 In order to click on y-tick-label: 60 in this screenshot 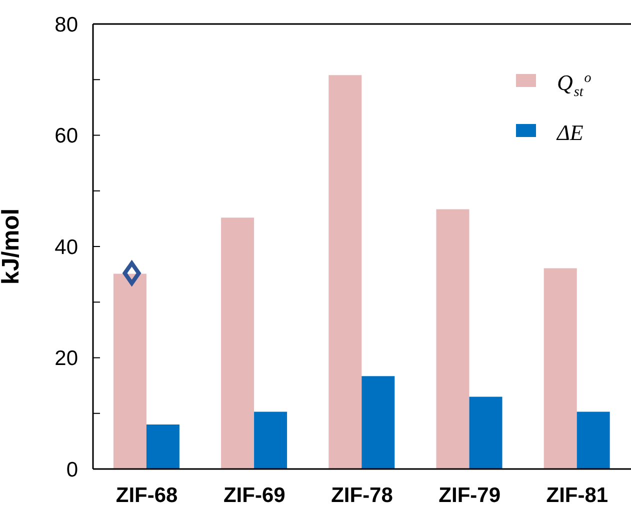, I will do `click(66, 136)`.